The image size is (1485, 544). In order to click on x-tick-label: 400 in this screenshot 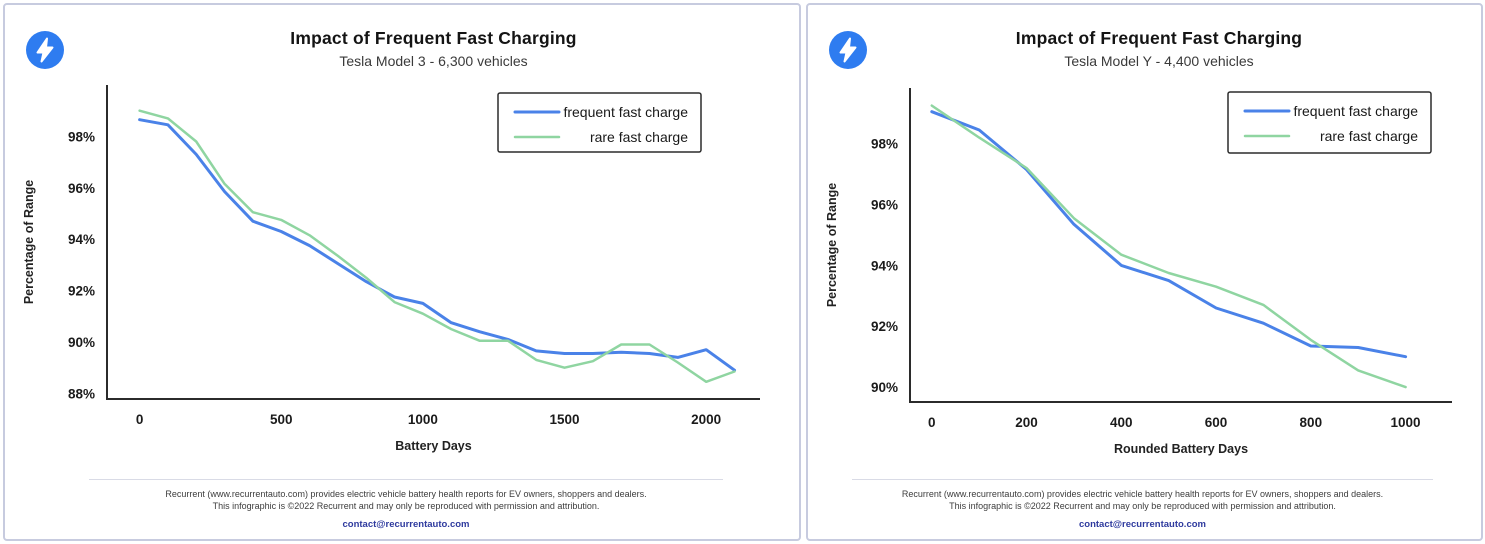, I will do `click(1121, 422)`.